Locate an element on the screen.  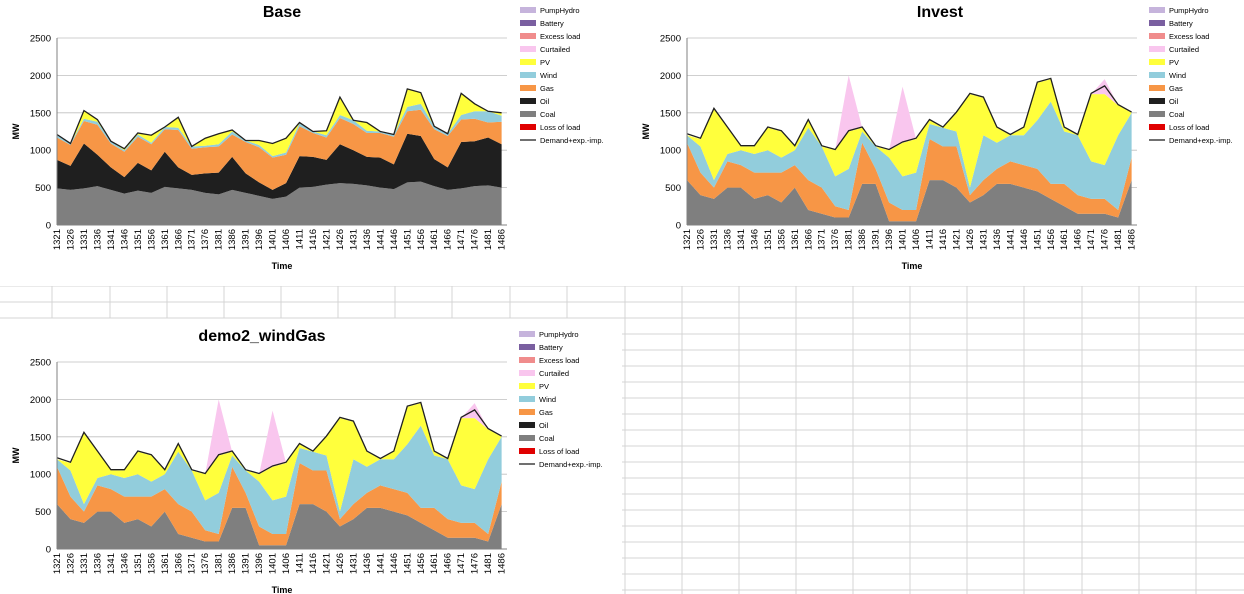
x-tick-label: 1481 is located at coordinates (1118, 239).